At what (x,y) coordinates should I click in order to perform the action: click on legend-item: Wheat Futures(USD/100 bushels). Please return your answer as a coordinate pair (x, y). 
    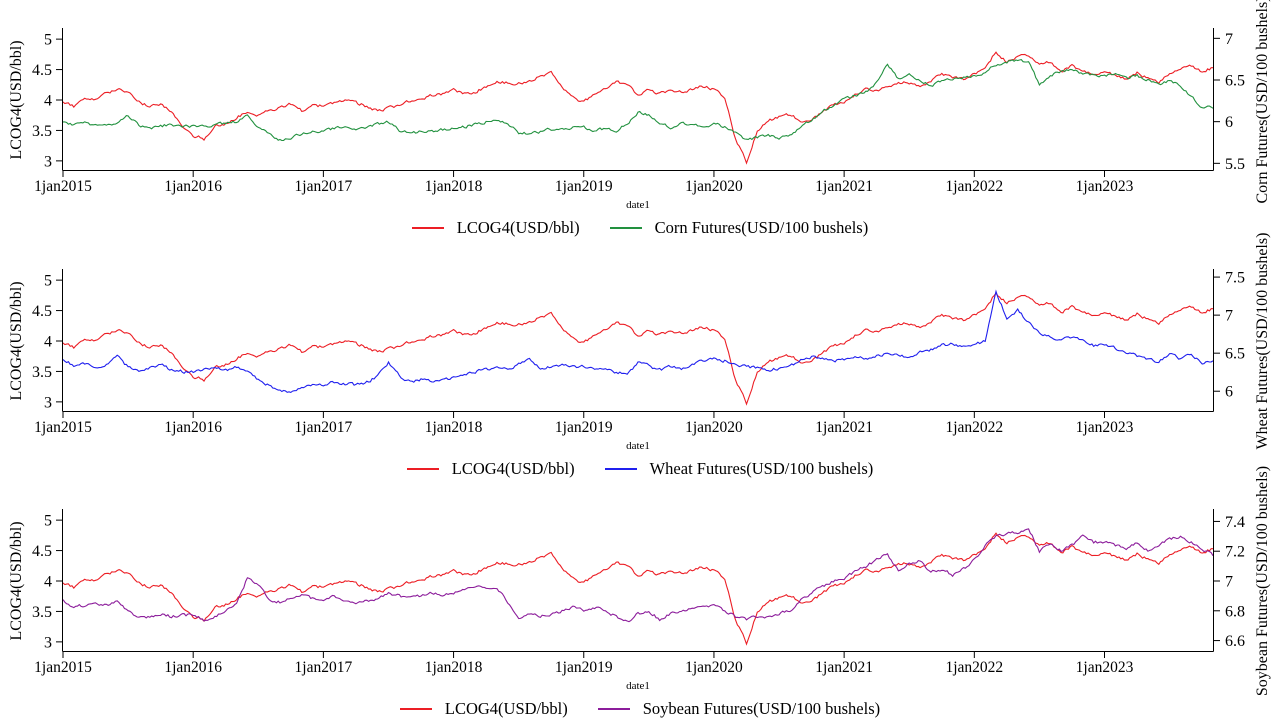
    Looking at the image, I should click on (739, 469).